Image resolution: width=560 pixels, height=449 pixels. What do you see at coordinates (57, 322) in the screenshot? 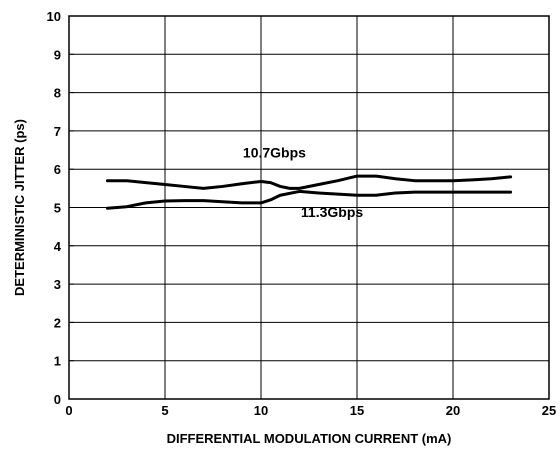
I see `y-tick-label: 2` at bounding box center [57, 322].